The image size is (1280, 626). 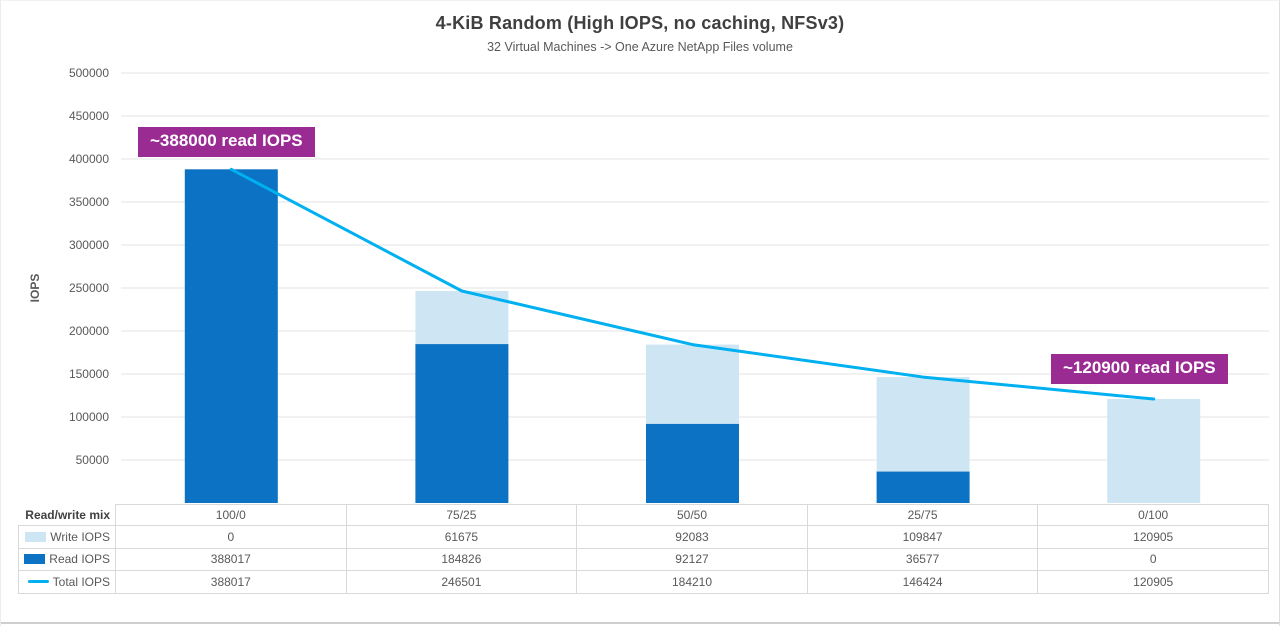 I want to click on y-tick-label: 200000, so click(x=88, y=331).